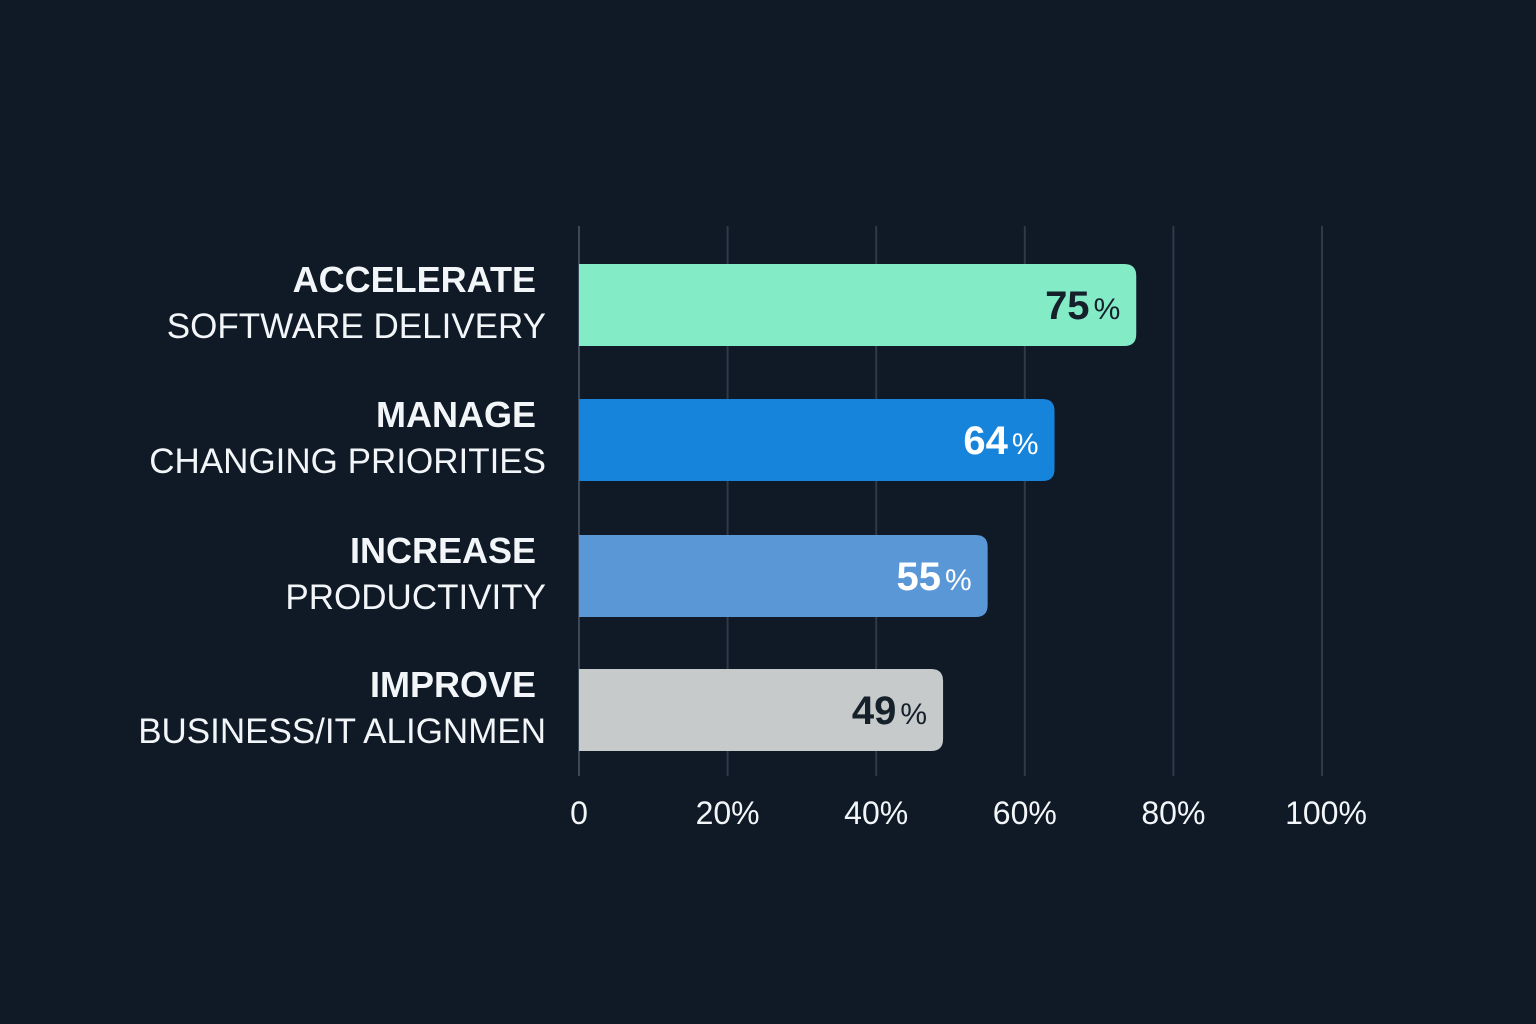 The height and width of the screenshot is (1024, 1536). I want to click on category-label-line2: BUSINESS/IT ALIGNMEN, so click(342, 731).